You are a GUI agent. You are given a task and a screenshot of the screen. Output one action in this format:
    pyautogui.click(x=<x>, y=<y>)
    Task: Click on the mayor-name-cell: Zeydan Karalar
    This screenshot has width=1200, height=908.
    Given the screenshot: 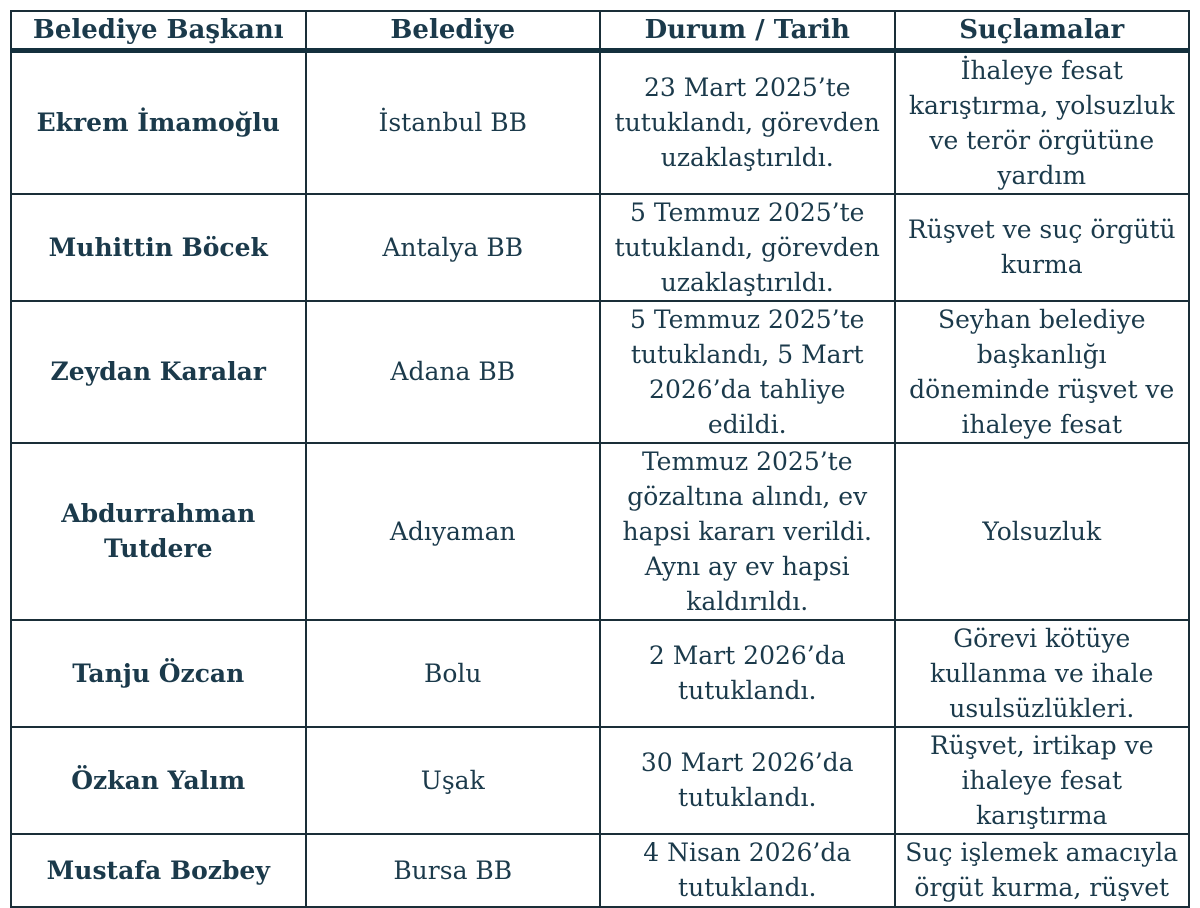 What is the action you would take?
    pyautogui.click(x=158, y=371)
    